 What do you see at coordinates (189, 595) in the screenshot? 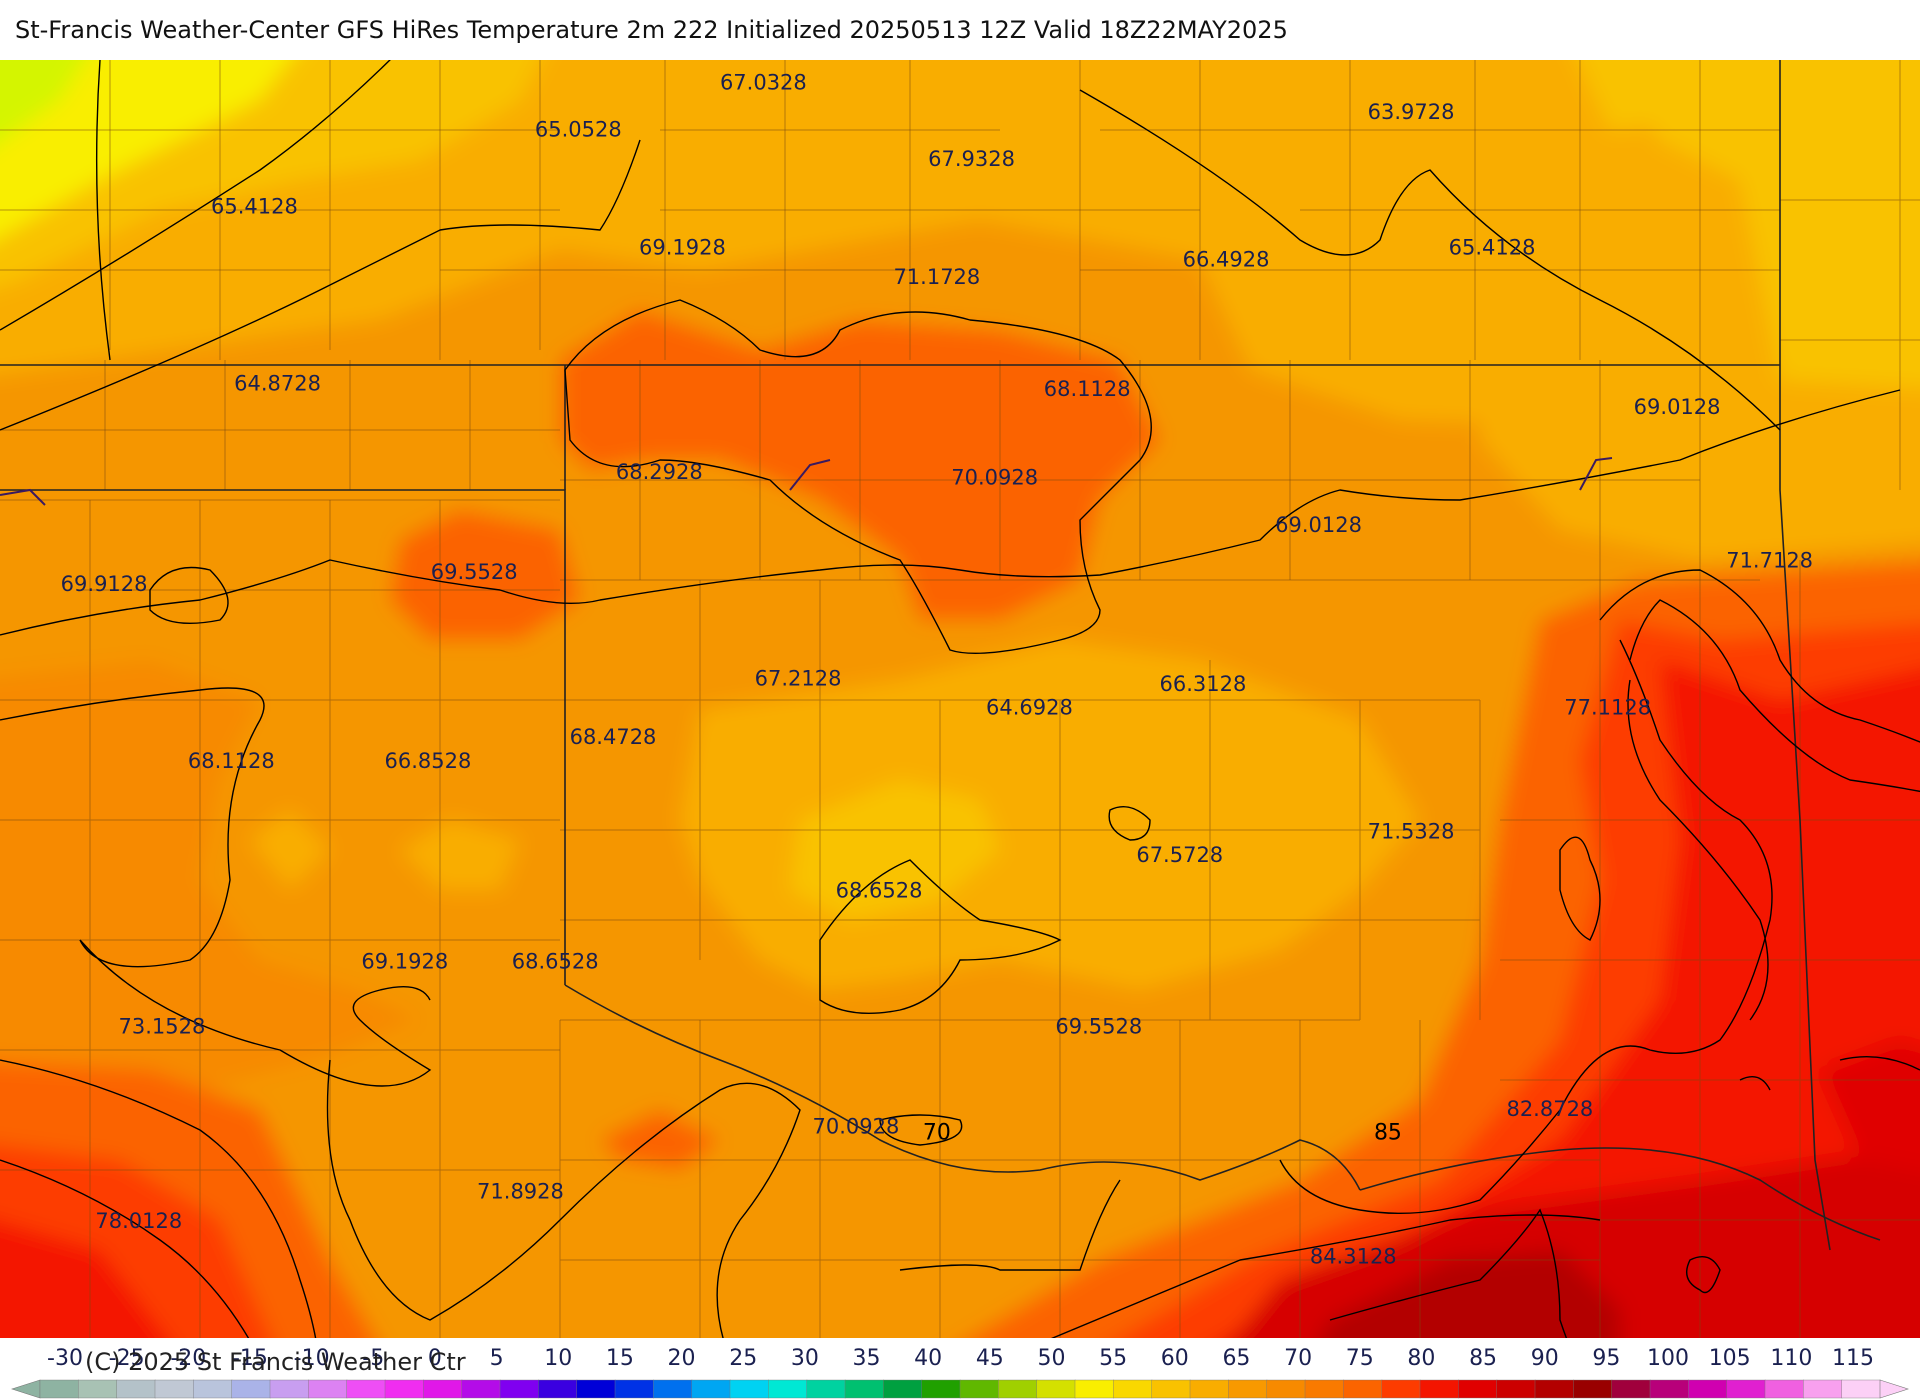
I see `contour-small-west` at bounding box center [189, 595].